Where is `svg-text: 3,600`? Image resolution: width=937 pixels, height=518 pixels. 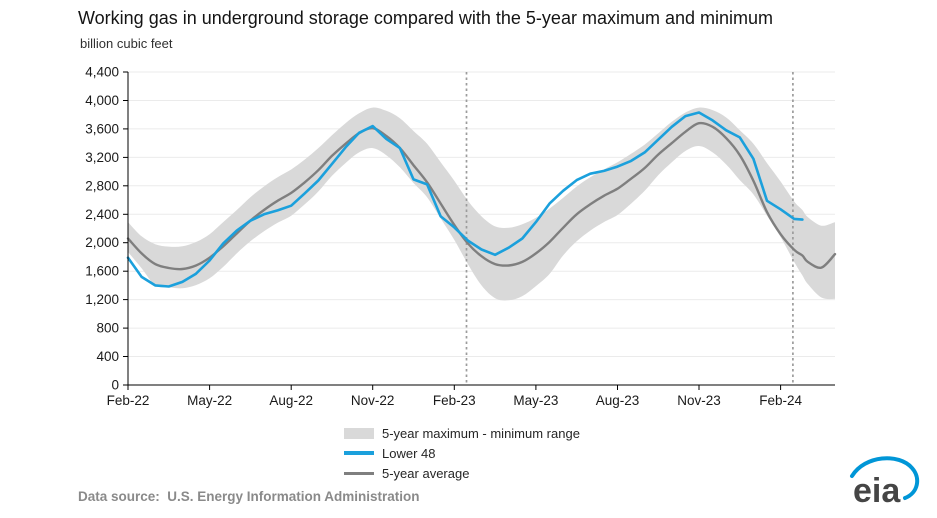
svg-text: 3,600 is located at coordinates (102, 128).